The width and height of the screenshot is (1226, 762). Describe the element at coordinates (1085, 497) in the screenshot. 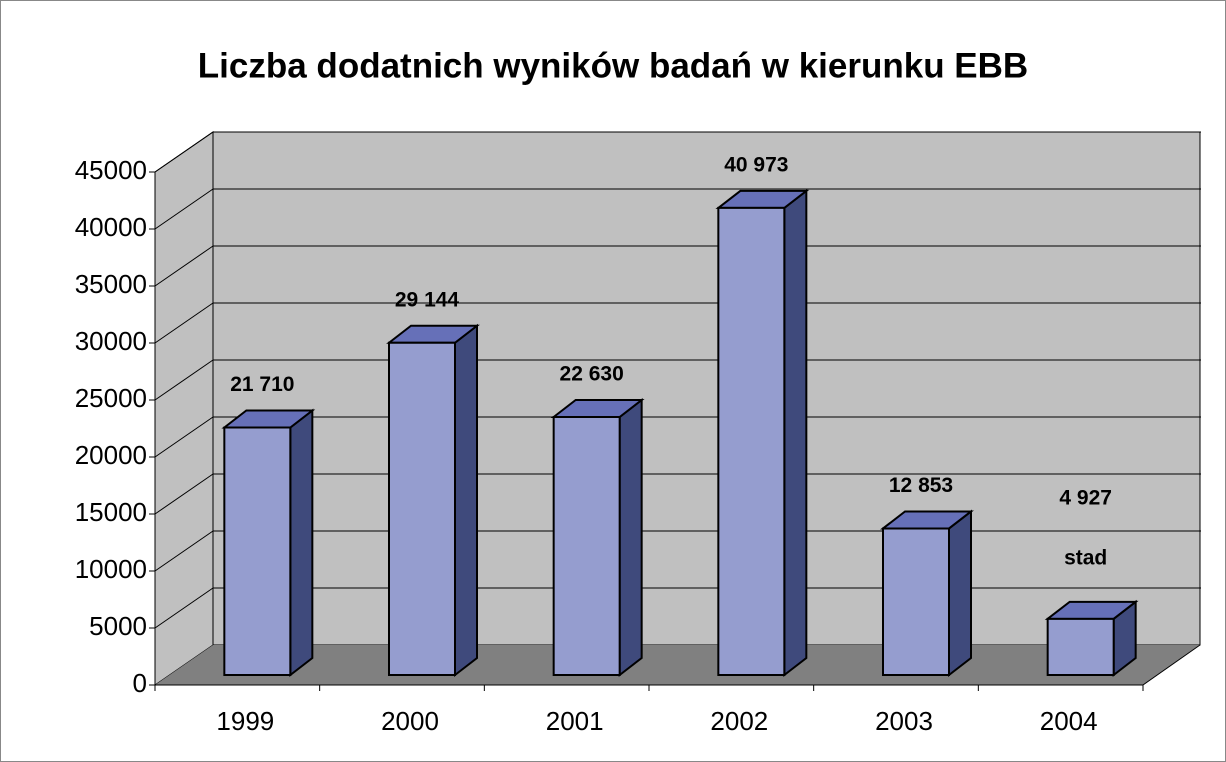

I see `value-label: 4 927` at that location.